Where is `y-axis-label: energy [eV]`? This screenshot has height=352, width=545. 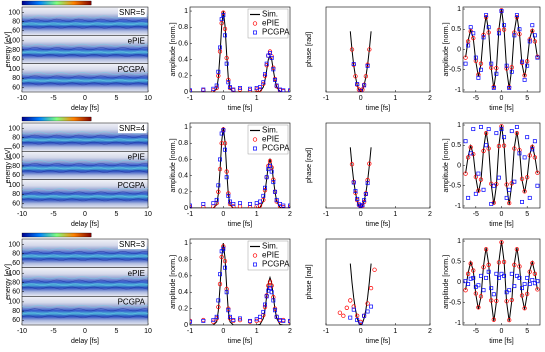
y-axis-label: energy [eV] is located at coordinates (8, 50).